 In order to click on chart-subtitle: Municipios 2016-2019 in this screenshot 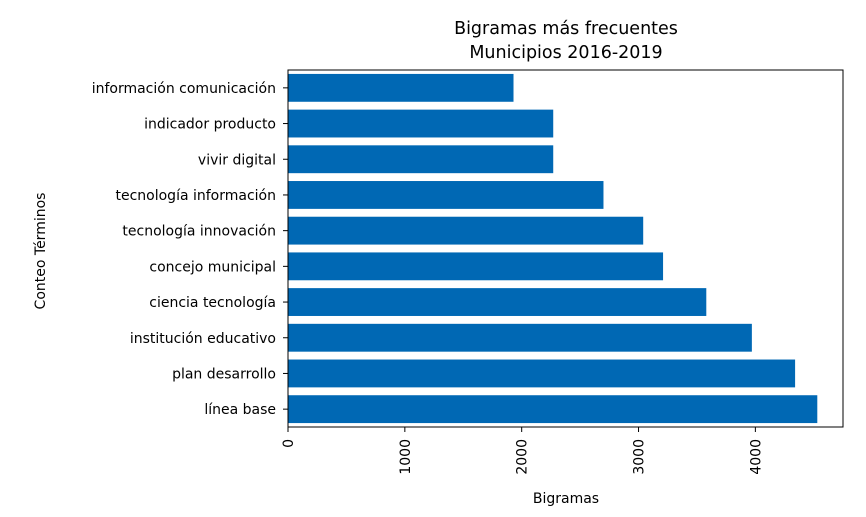, I will do `click(565, 53)`.